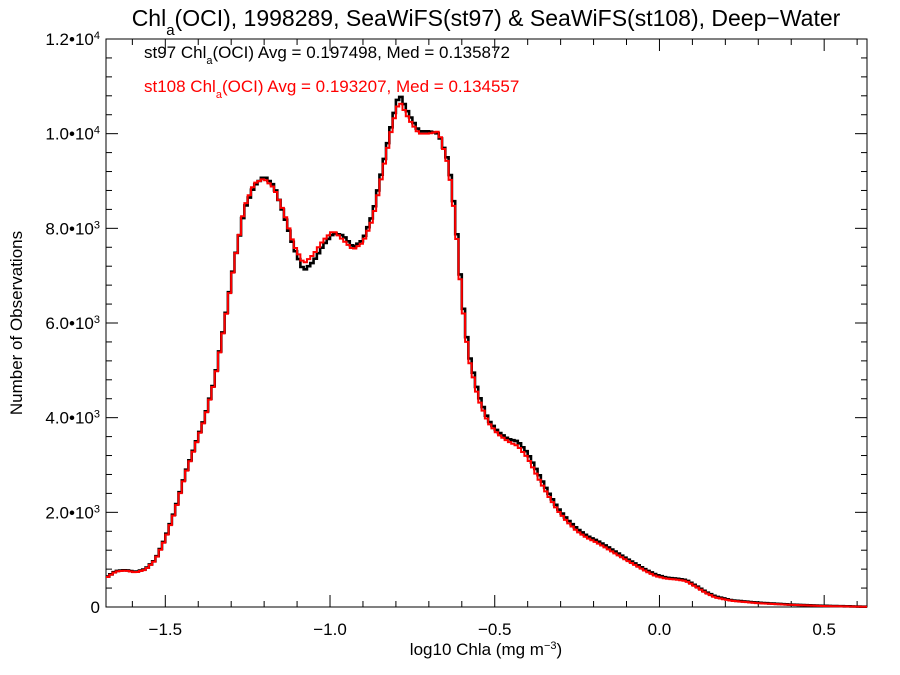 The width and height of the screenshot is (900, 675). What do you see at coordinates (219, 95) in the screenshot?
I see `annotation-st108-subscript: a` at bounding box center [219, 95].